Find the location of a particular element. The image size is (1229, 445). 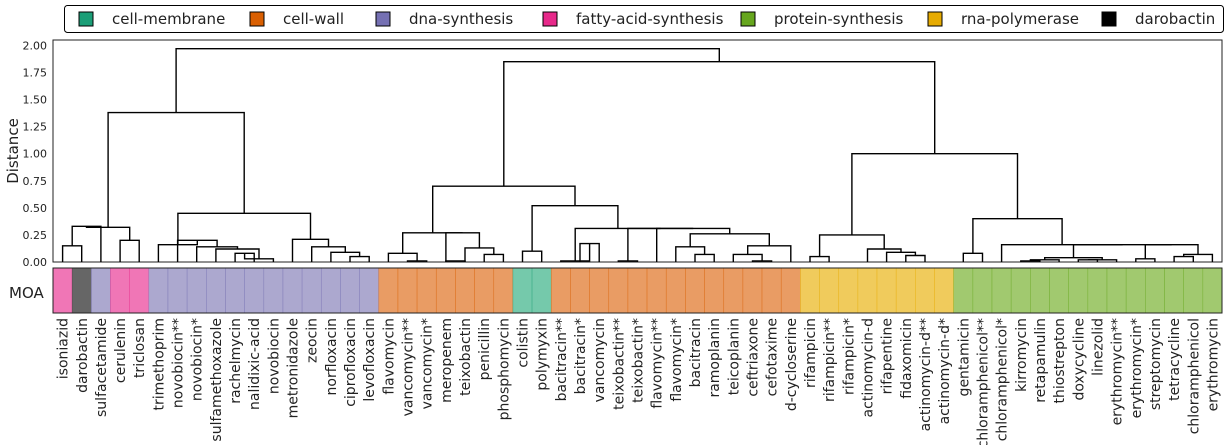

leaf-label: erythromycin* is located at coordinates (1137, 368).